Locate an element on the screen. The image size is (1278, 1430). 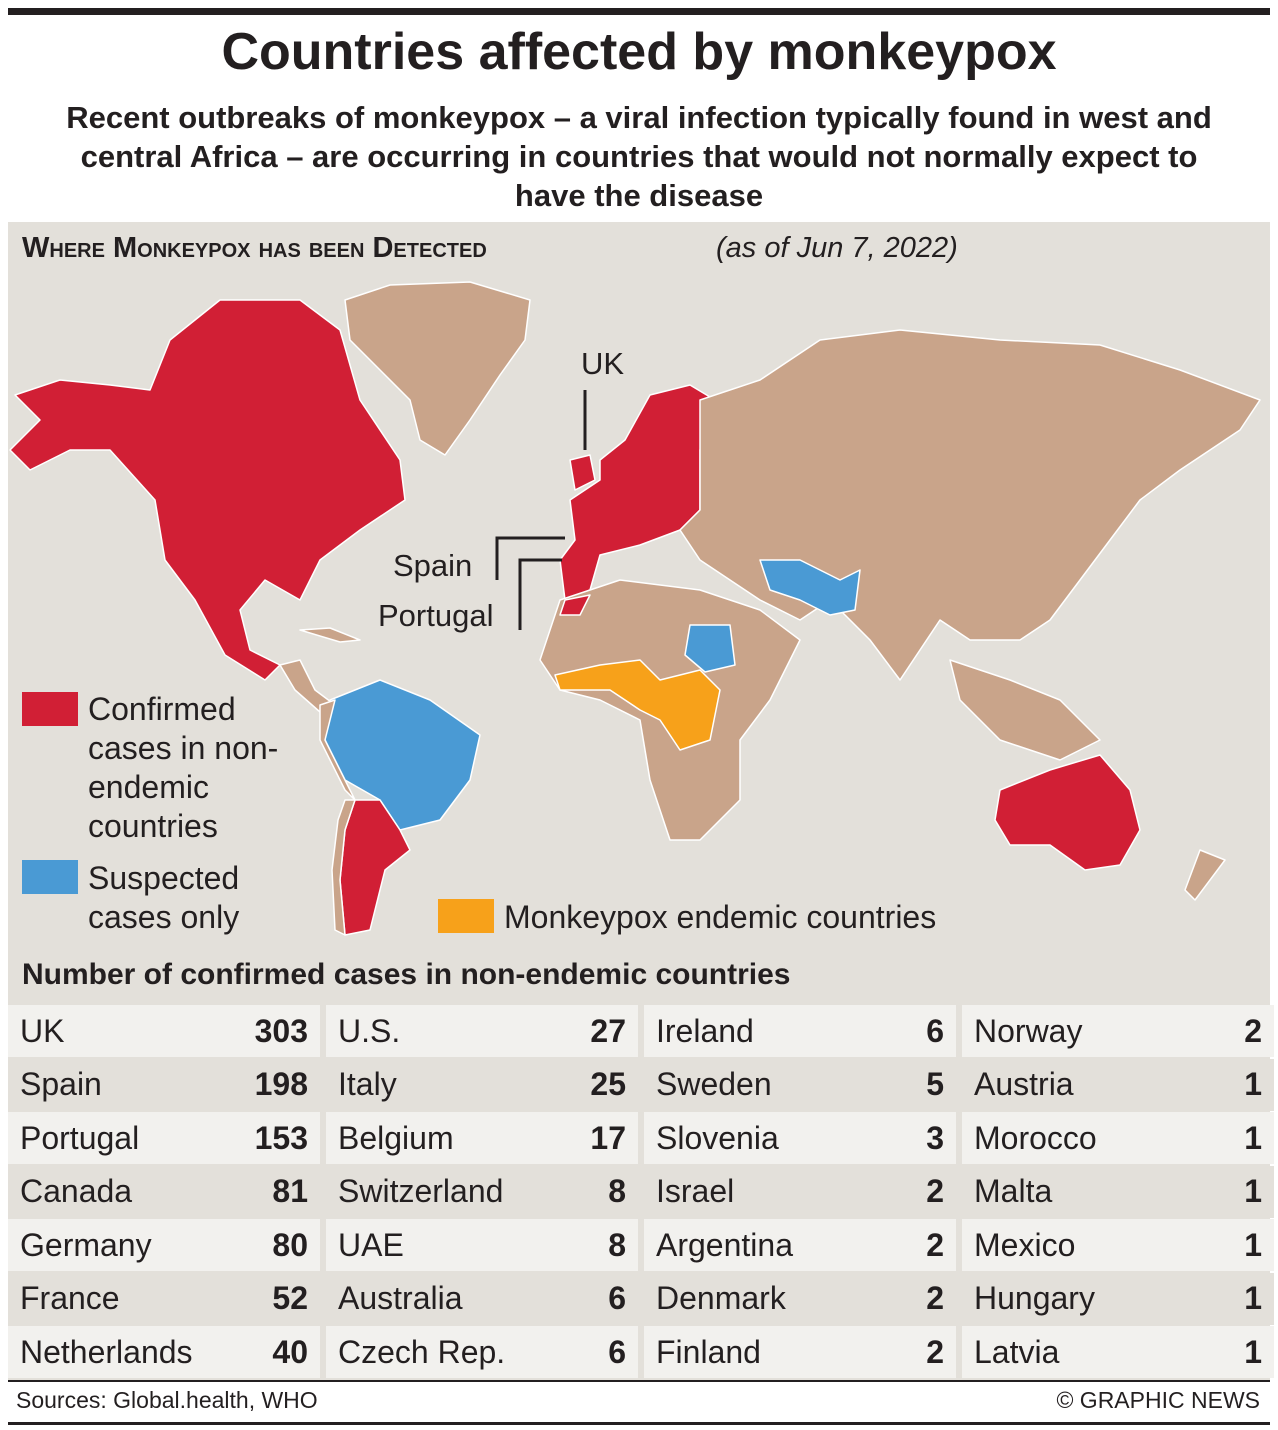
country-label: Portugal is located at coordinates (436, 616).